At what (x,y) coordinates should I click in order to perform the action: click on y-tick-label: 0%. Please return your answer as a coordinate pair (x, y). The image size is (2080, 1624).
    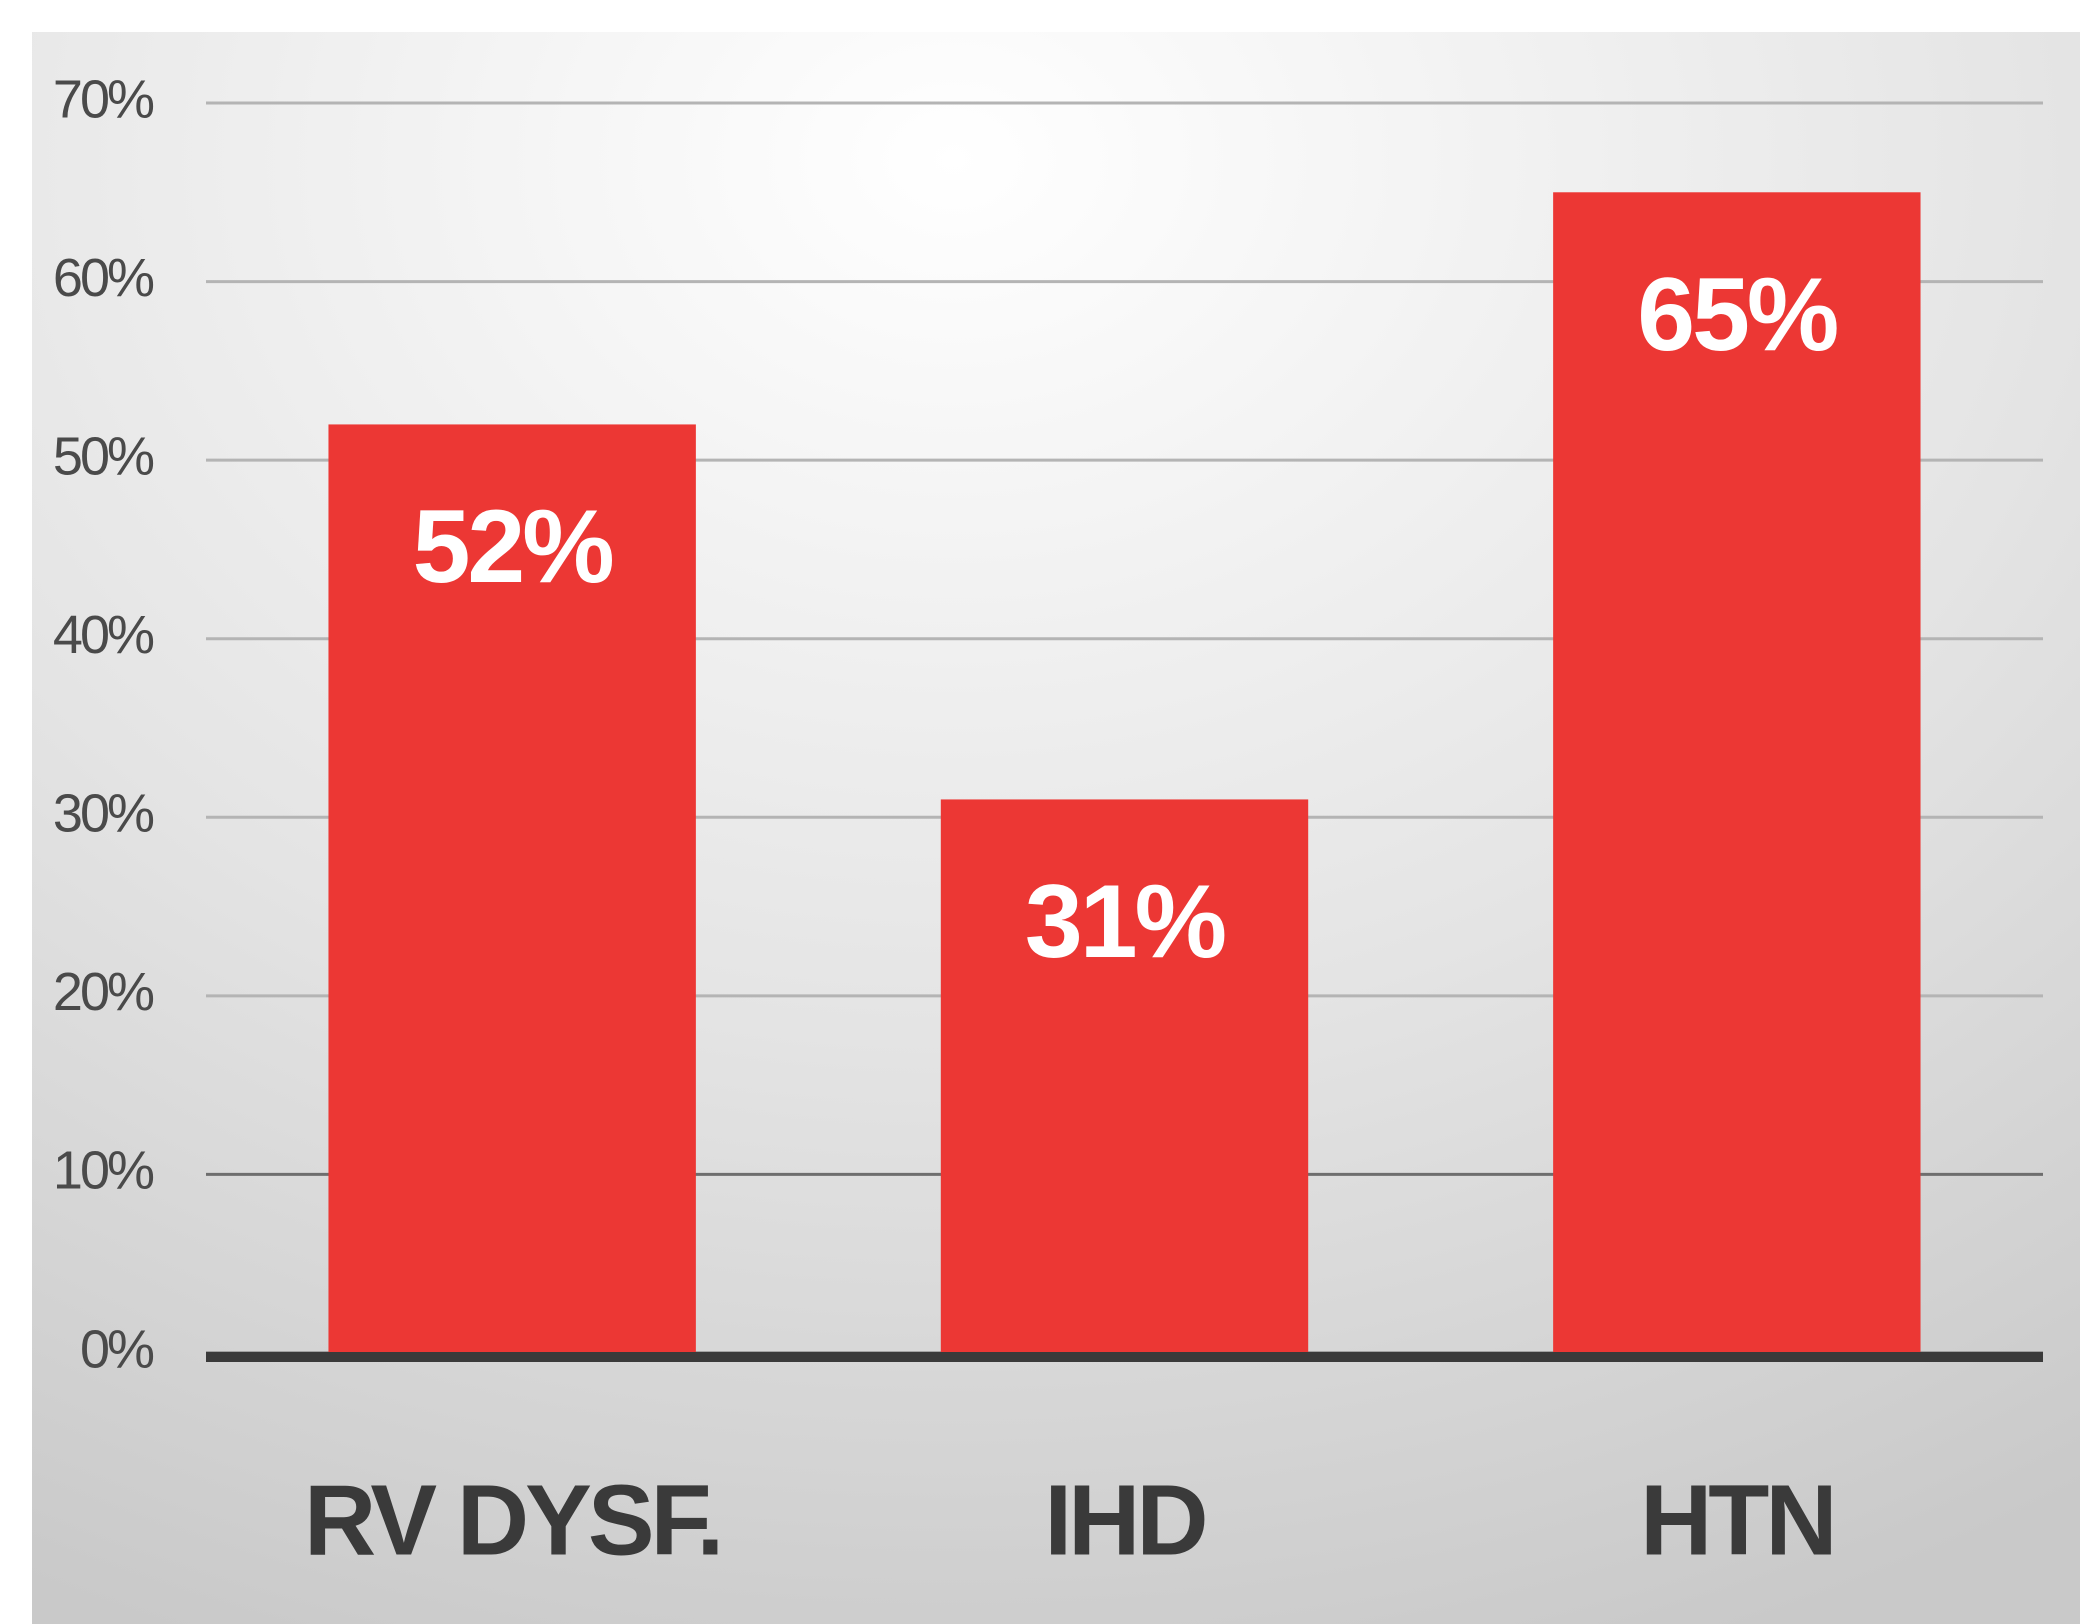
    Looking at the image, I should click on (117, 1349).